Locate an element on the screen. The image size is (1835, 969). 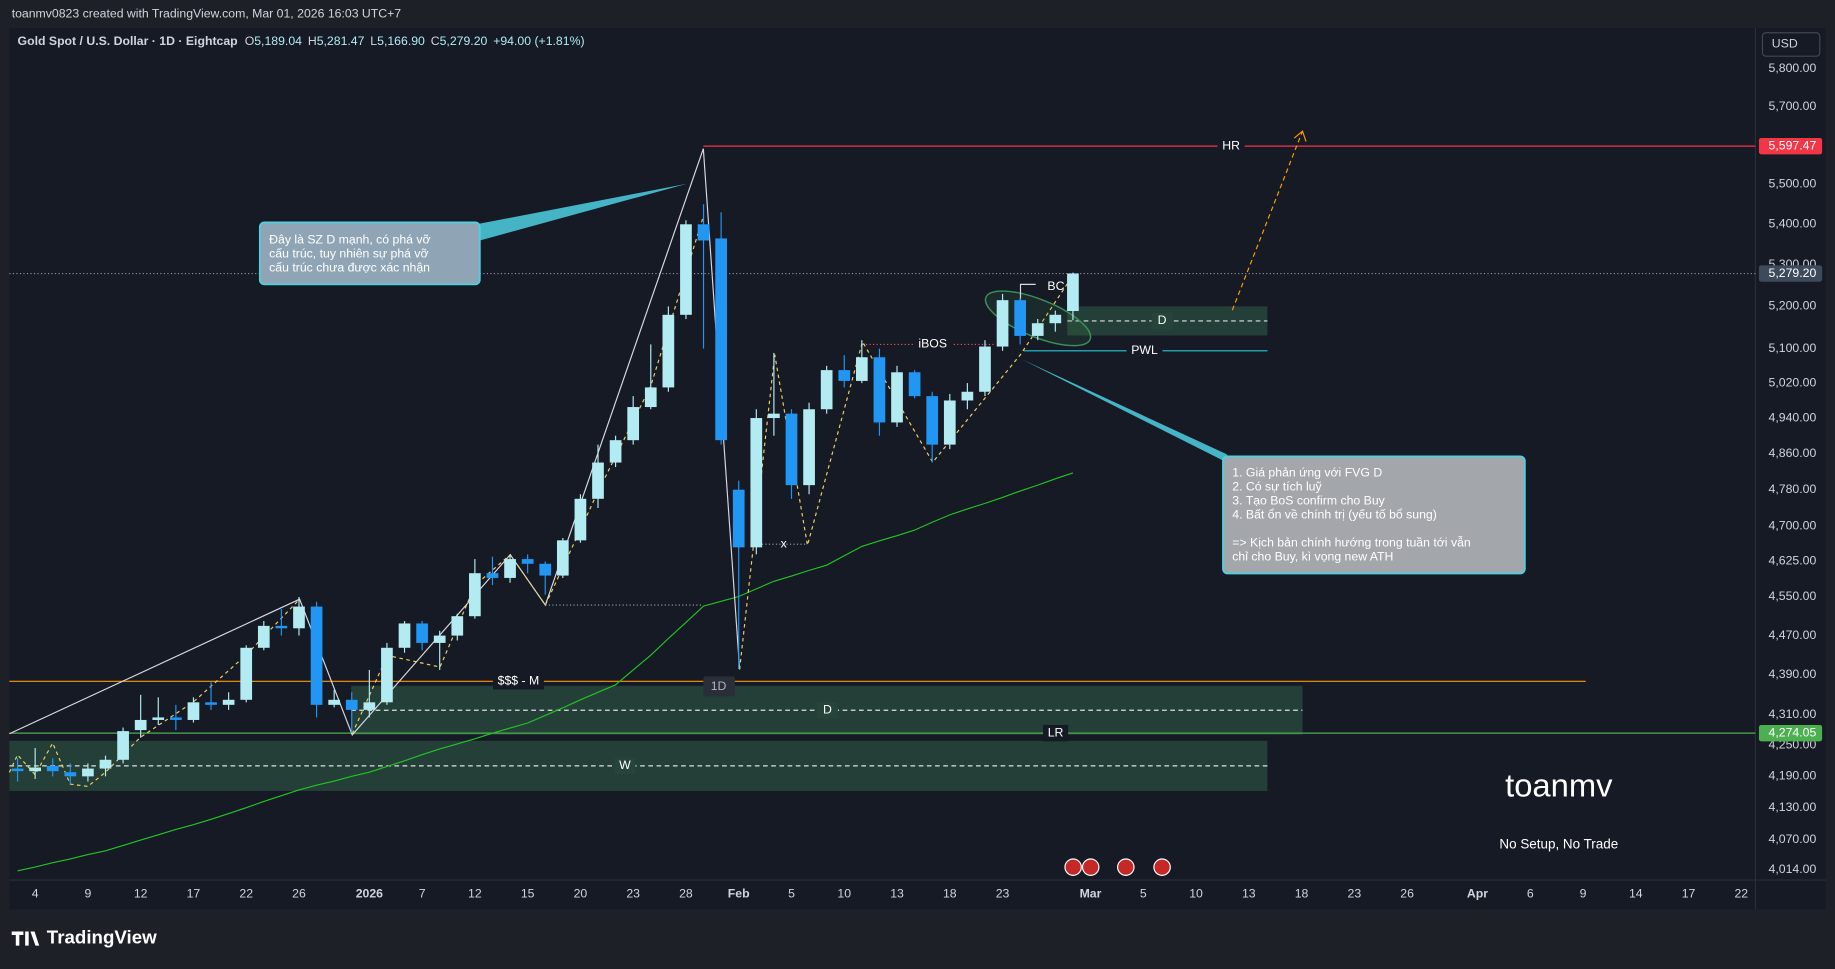
bc-label: BC is located at coordinates (1055, 286).